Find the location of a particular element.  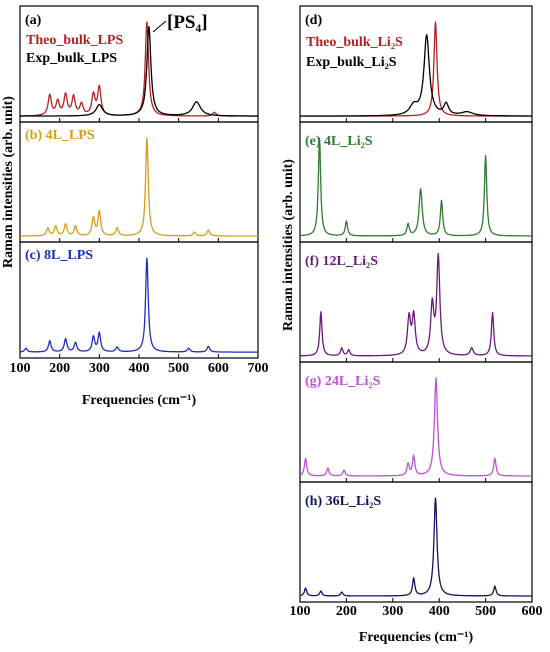

panel-b: (b) 4L_LPS is located at coordinates (139, 182).